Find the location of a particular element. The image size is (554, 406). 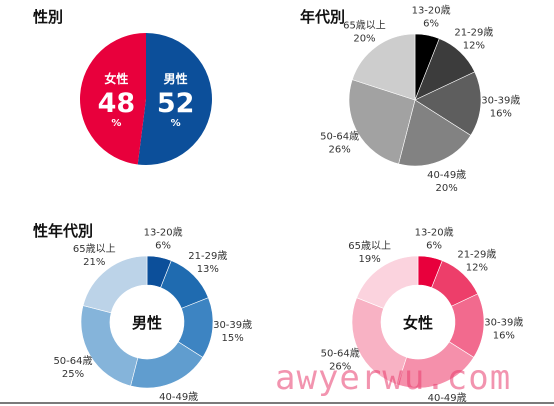

age-category-label-2: 30-39歳 is located at coordinates (500, 100).